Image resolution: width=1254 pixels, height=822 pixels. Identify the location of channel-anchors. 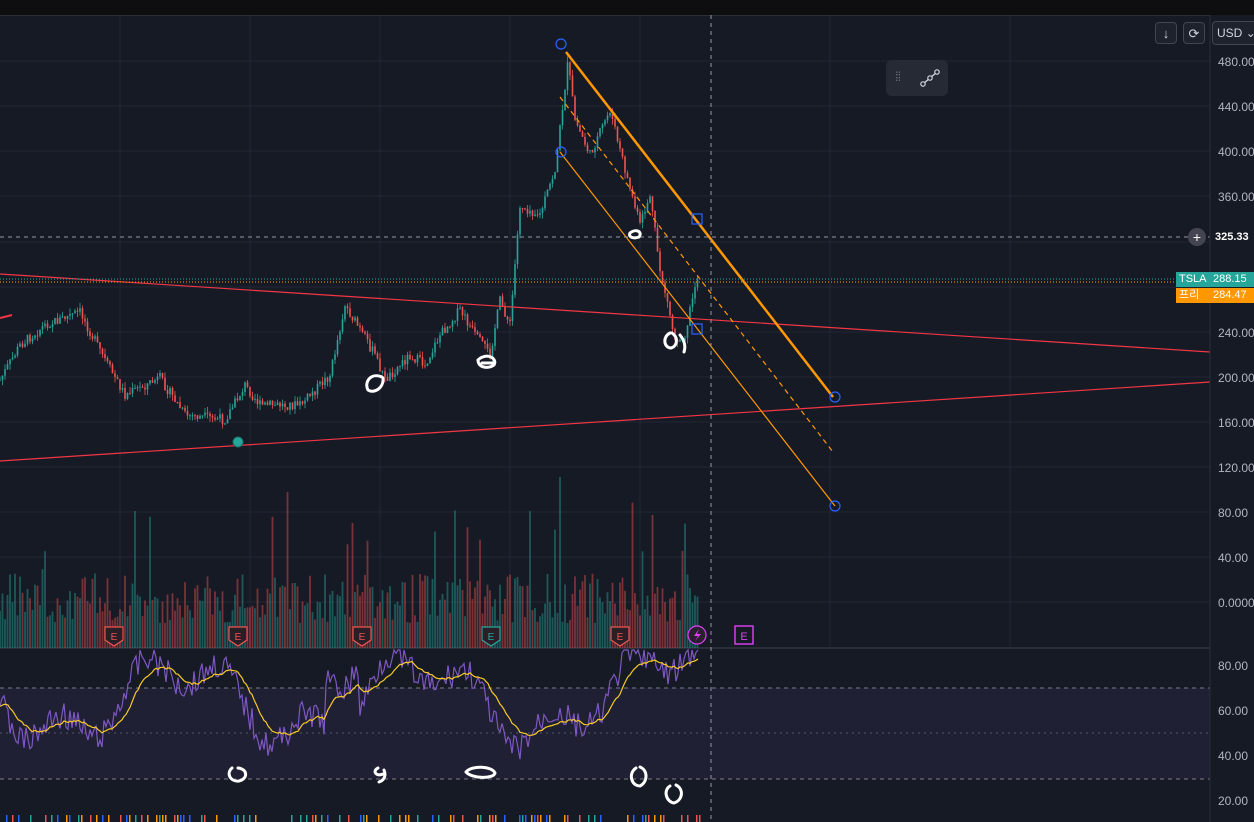
(698, 275).